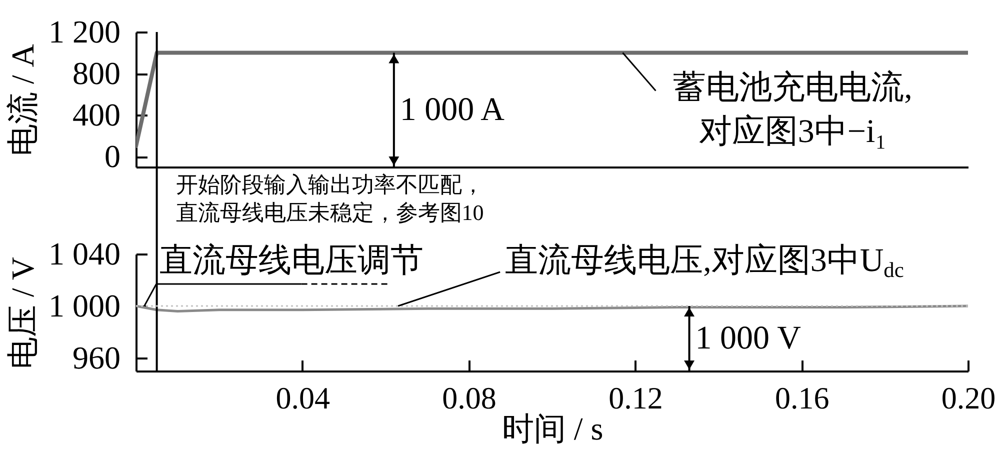  I want to click on x-tick-label: 0.16, so click(802, 398).